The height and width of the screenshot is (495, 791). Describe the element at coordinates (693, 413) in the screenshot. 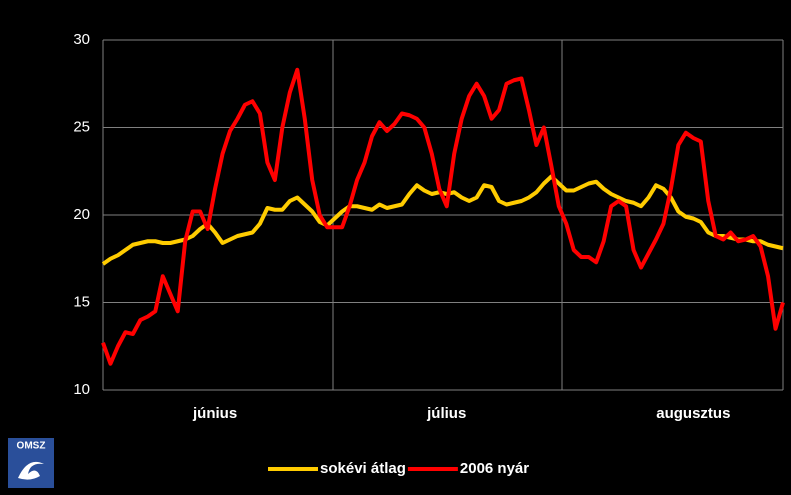

I see `x-tick-label: augusztus` at that location.